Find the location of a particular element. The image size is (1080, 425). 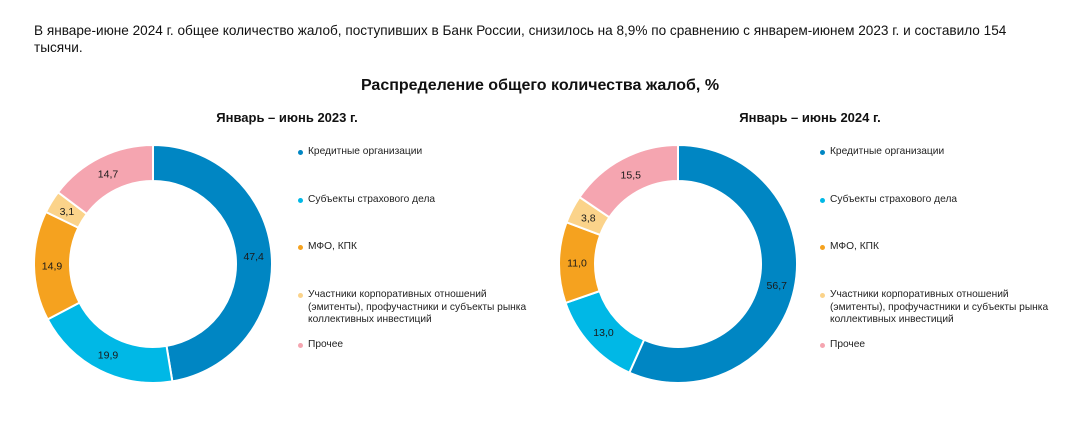

donut-chart-2024: 56,7 13,0 11,0 3,8 15,5 is located at coordinates (678, 263).